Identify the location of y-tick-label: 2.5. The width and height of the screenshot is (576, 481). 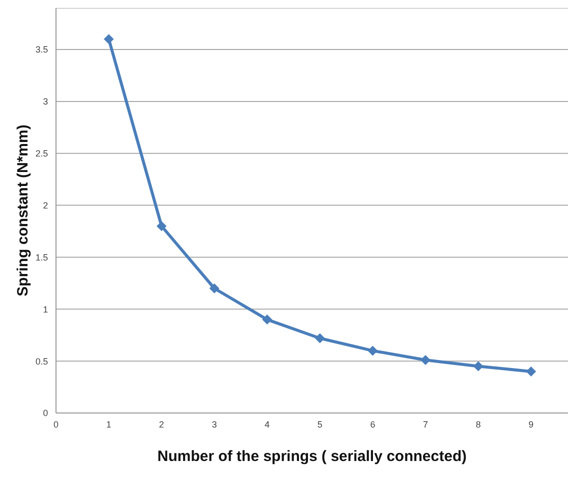
(41, 153).